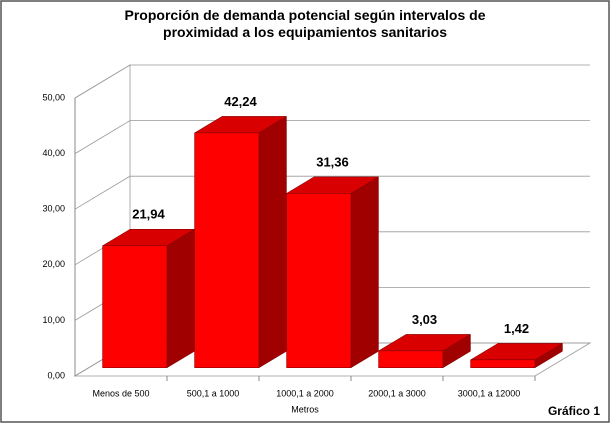 Image resolution: width=610 pixels, height=423 pixels. Describe the element at coordinates (56, 375) in the screenshot. I see `y-tick-label: 0,00` at that location.